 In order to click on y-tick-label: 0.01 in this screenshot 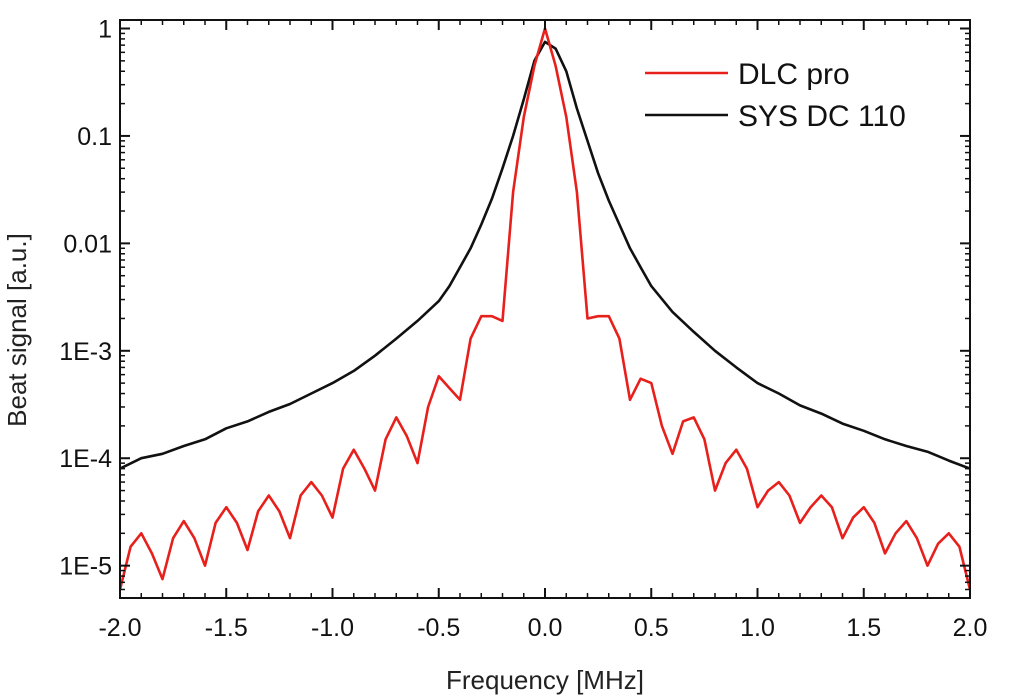, I will do `click(87, 244)`.